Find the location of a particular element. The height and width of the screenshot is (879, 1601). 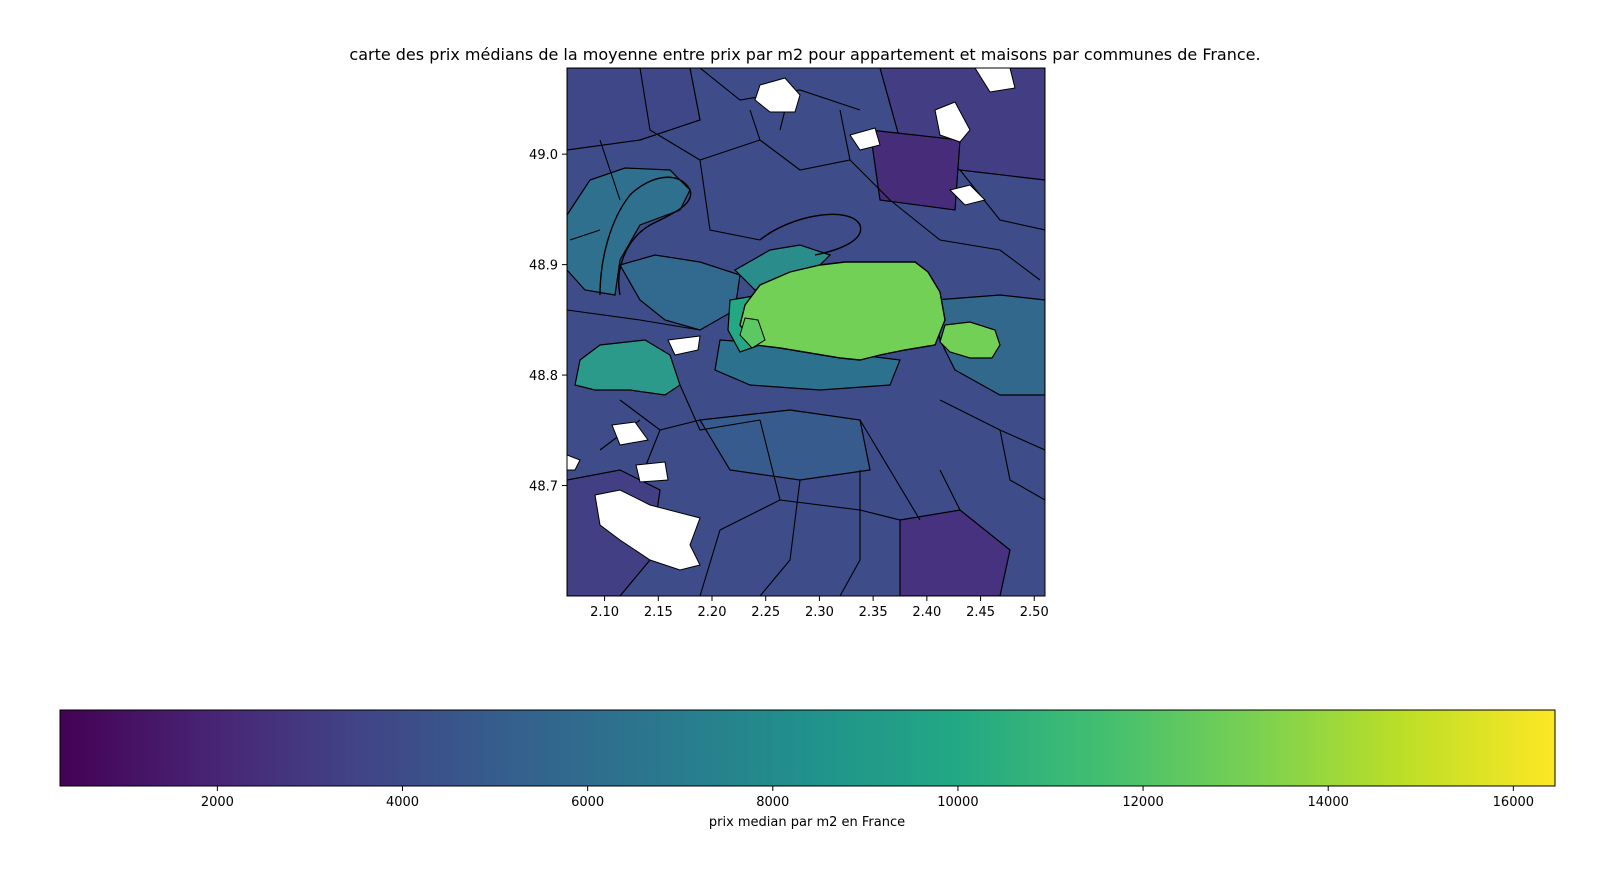

region-west-north is located at coordinates (634, 109).